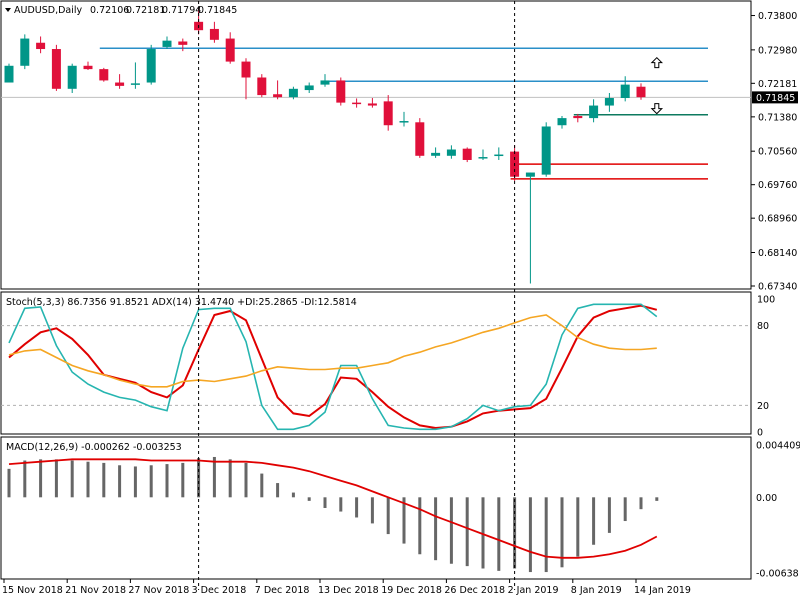  What do you see at coordinates (348, 590) in the screenshot?
I see `date-axis-label: 13 Dec 2018` at bounding box center [348, 590].